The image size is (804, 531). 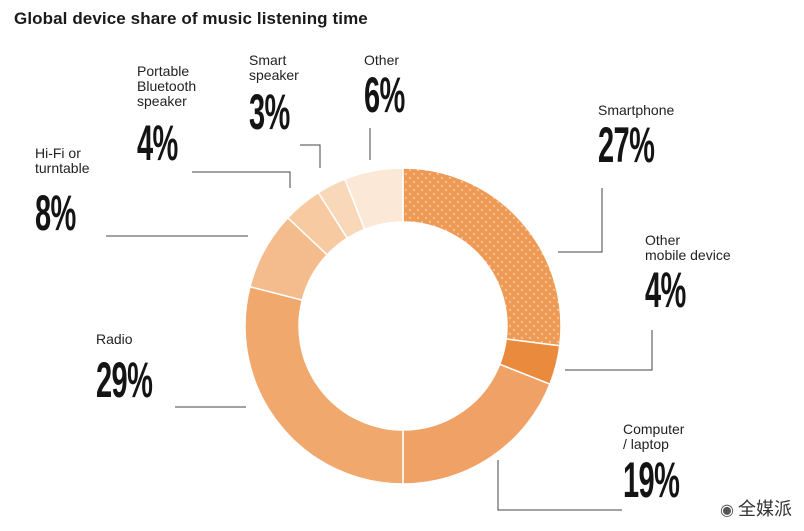 I want to click on slice-value-7: 6%, so click(x=384, y=95).